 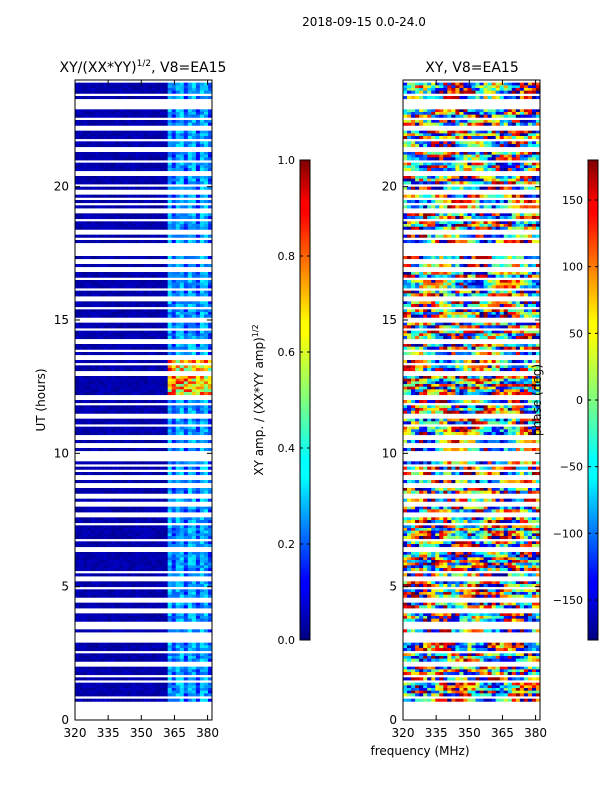 I want to click on left-cb-tick-label: 1.0, so click(x=287, y=160).